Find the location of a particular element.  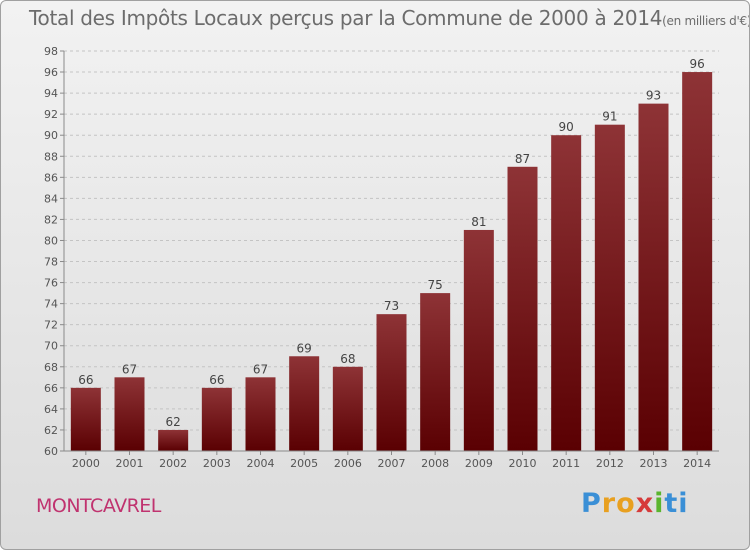

y-tick-label: 82 is located at coordinates (51, 219).